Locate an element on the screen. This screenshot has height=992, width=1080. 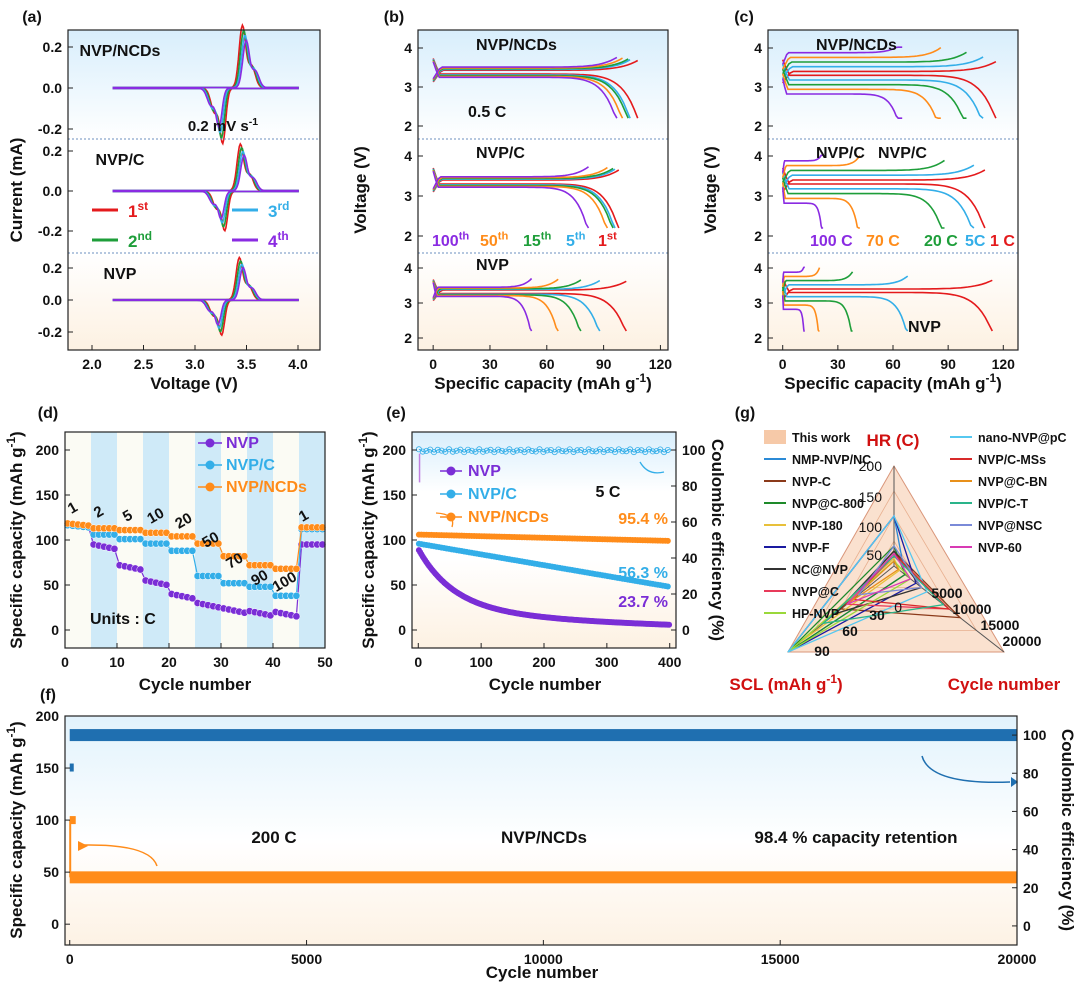
x-tick-label: 15000 is located at coordinates (780, 959).